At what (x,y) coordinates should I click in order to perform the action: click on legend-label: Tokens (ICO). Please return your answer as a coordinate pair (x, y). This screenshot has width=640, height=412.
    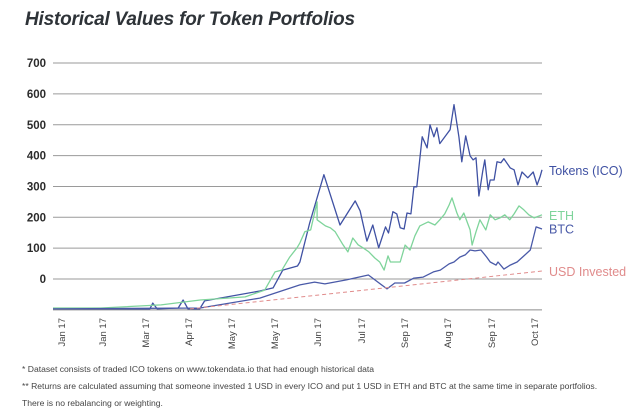
    Looking at the image, I should click on (586, 171).